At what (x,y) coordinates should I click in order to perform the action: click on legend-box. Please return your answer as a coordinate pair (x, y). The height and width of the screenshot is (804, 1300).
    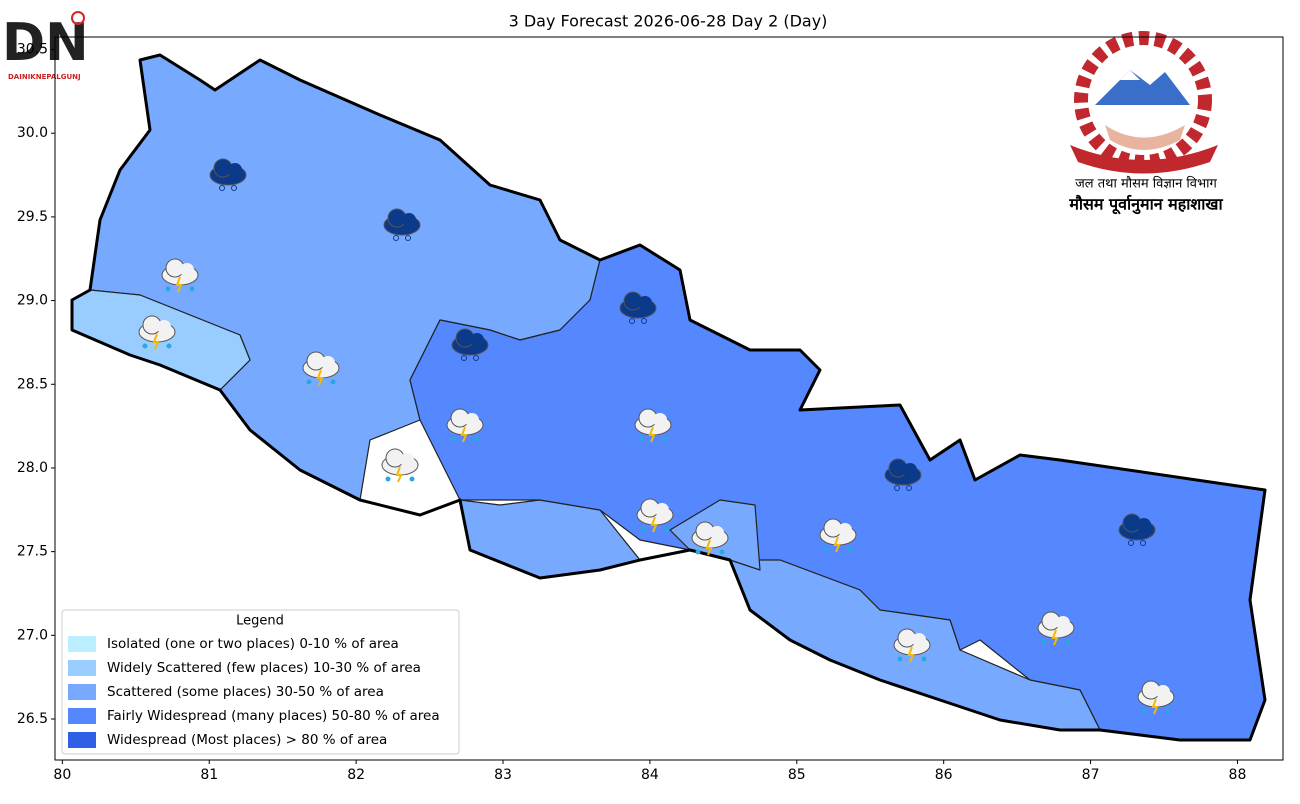
    Looking at the image, I should click on (260, 682).